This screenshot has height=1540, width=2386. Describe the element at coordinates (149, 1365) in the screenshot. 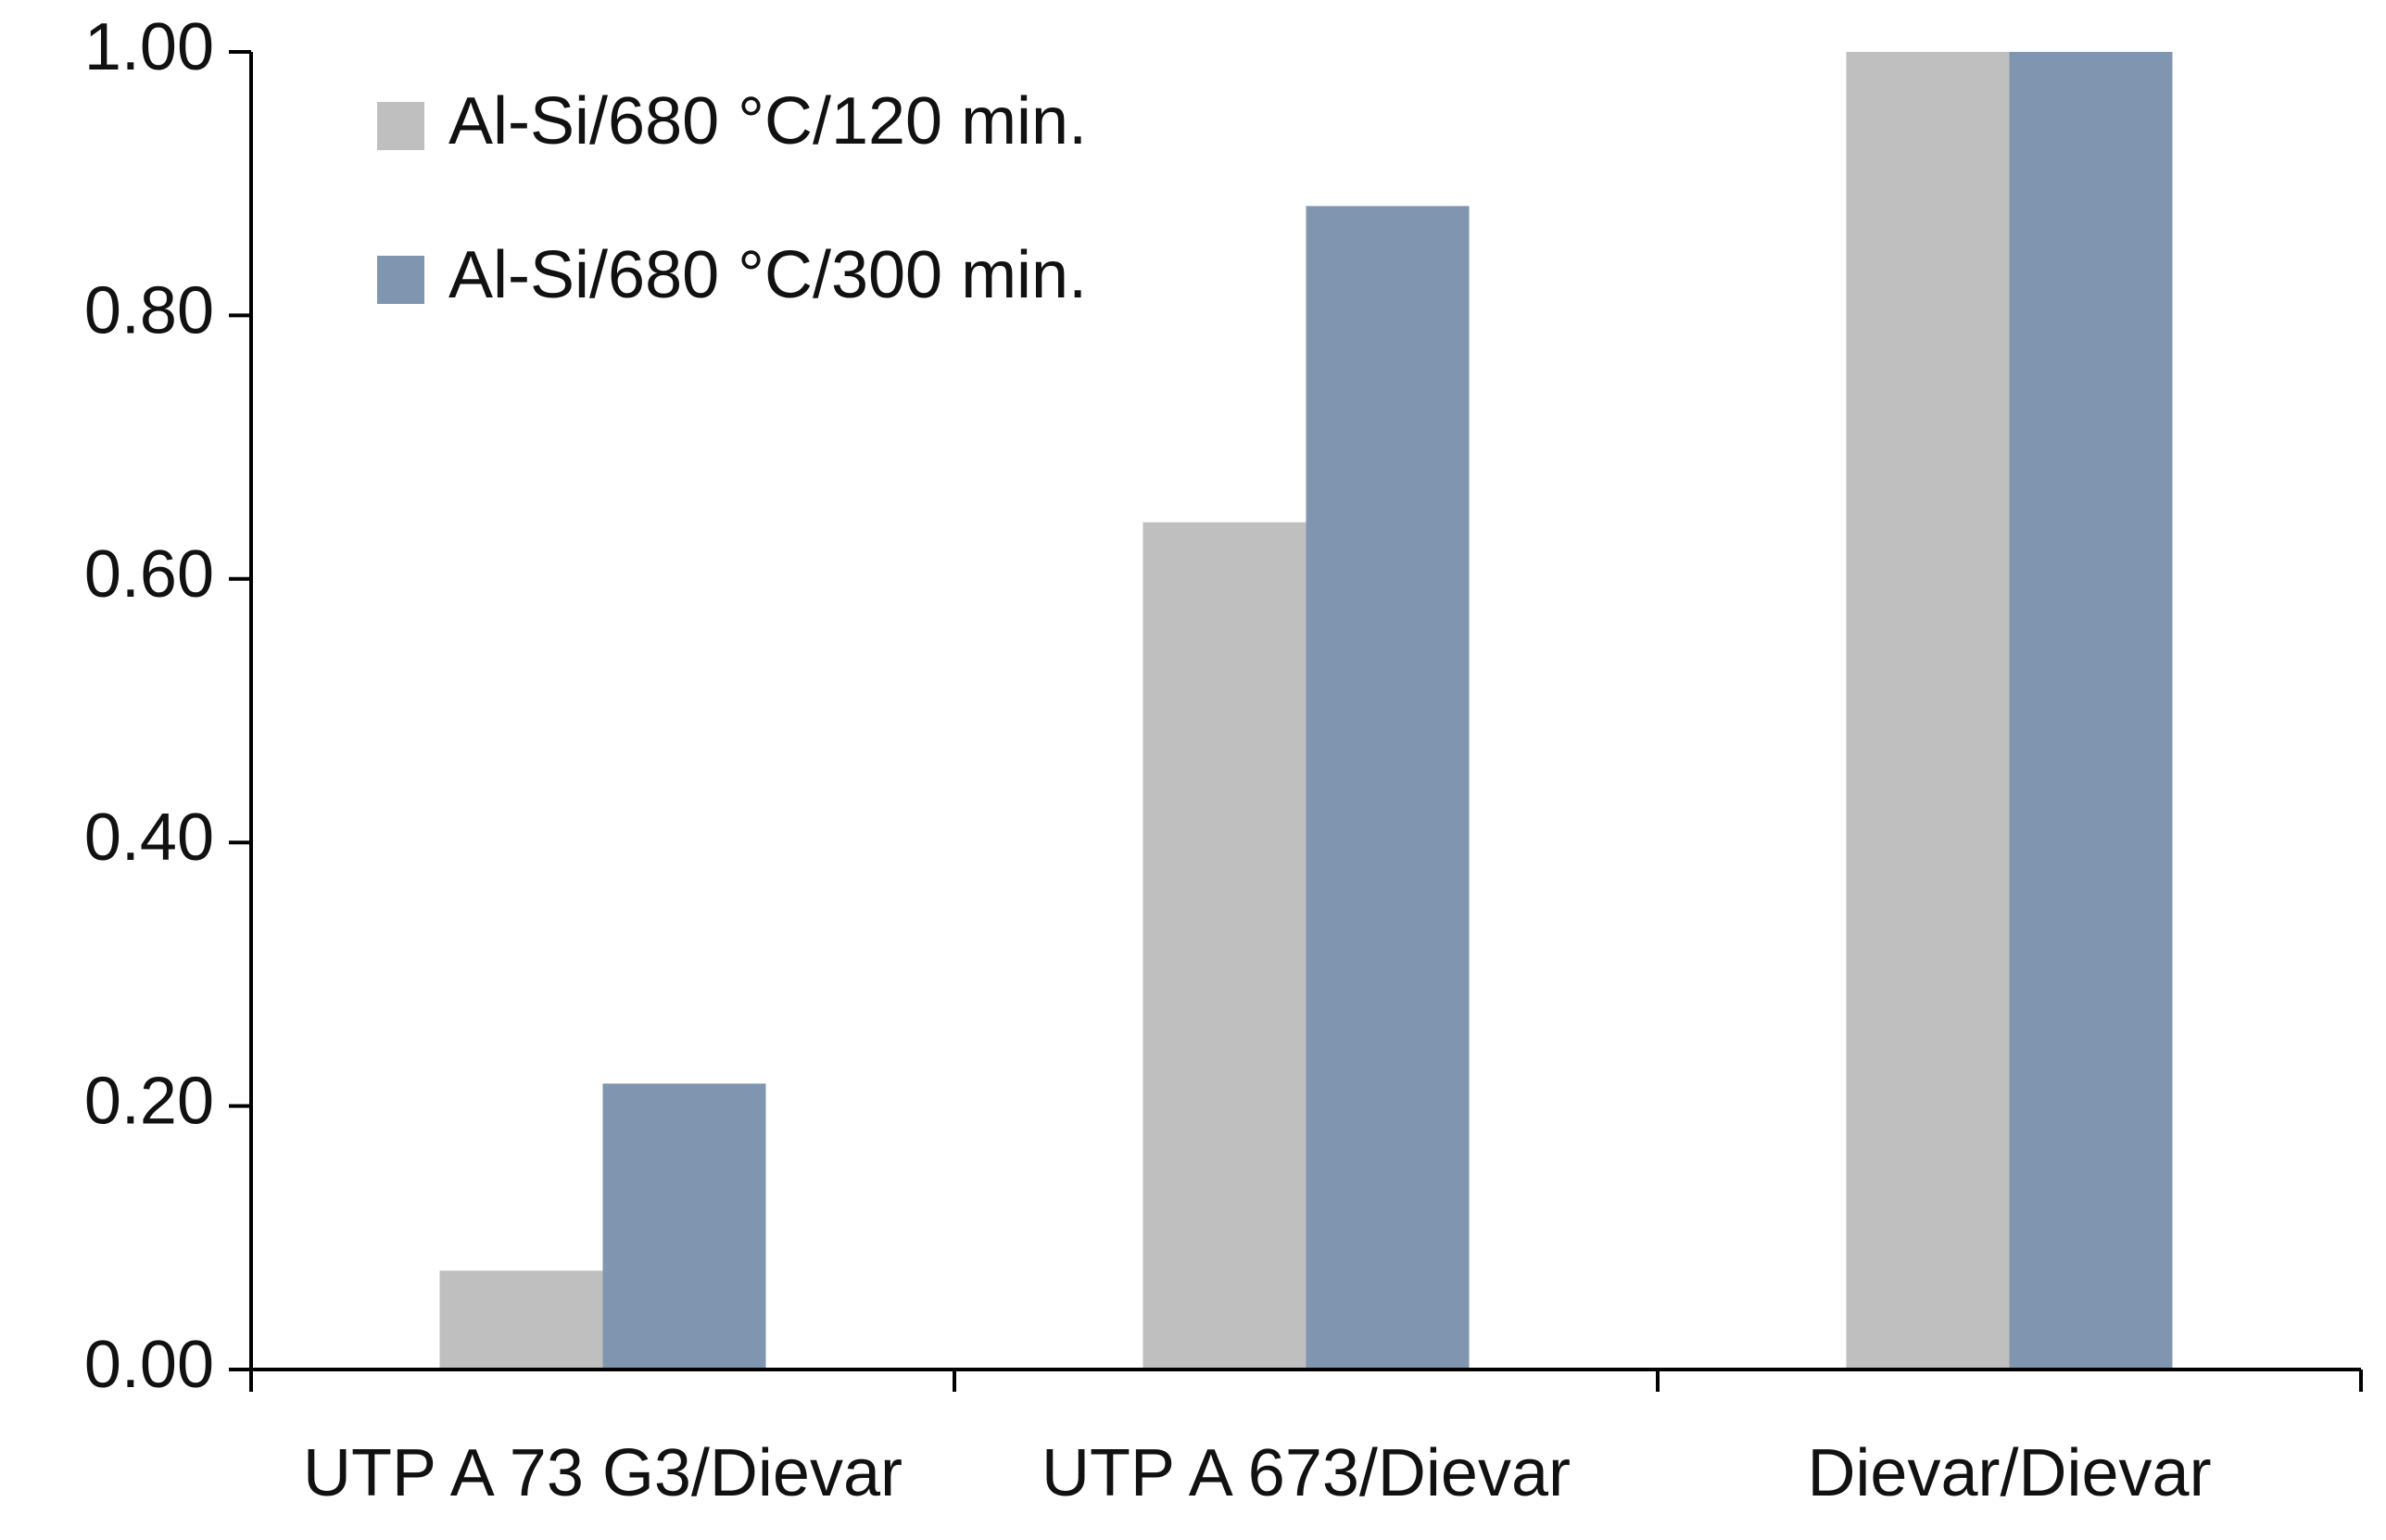

I see `y-tick-label: 0.00` at that location.